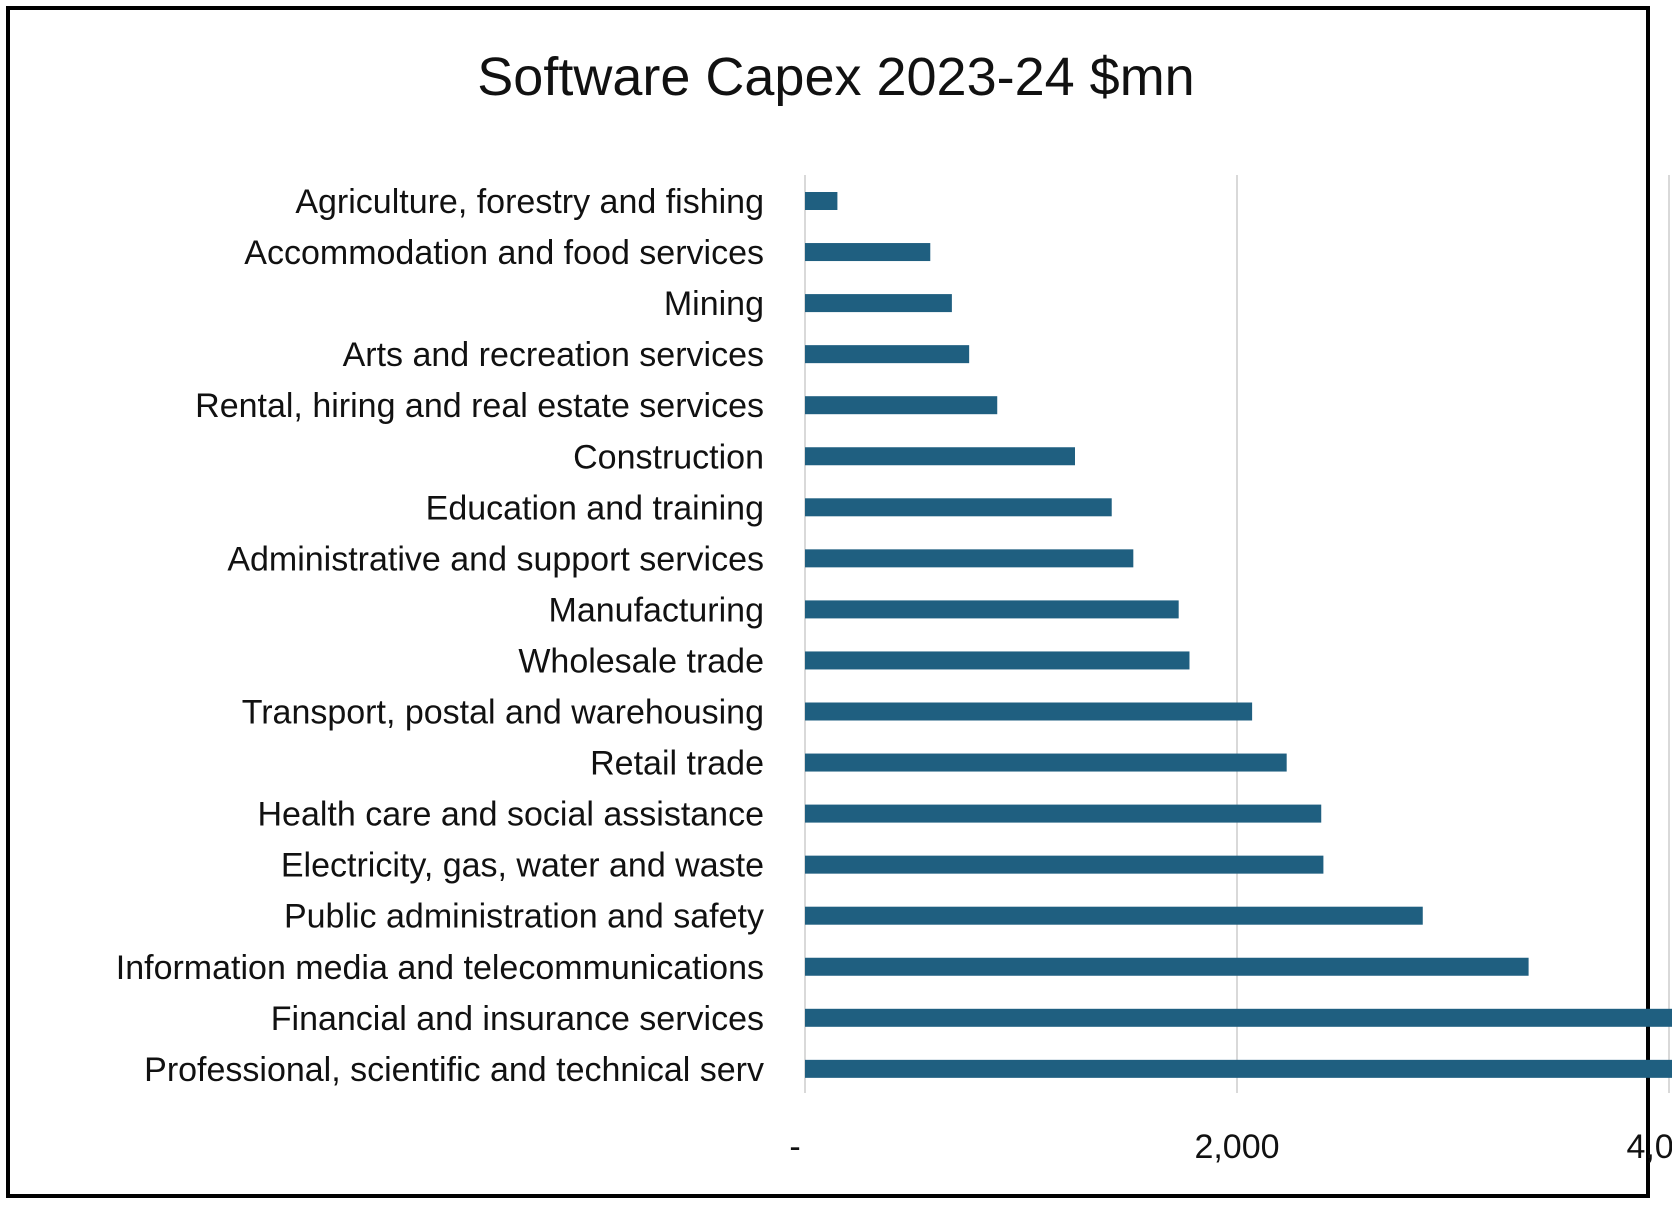 This screenshot has width=1672, height=1210. What do you see at coordinates (522, 866) in the screenshot?
I see `category-label: Electricity, gas, water and waste` at bounding box center [522, 866].